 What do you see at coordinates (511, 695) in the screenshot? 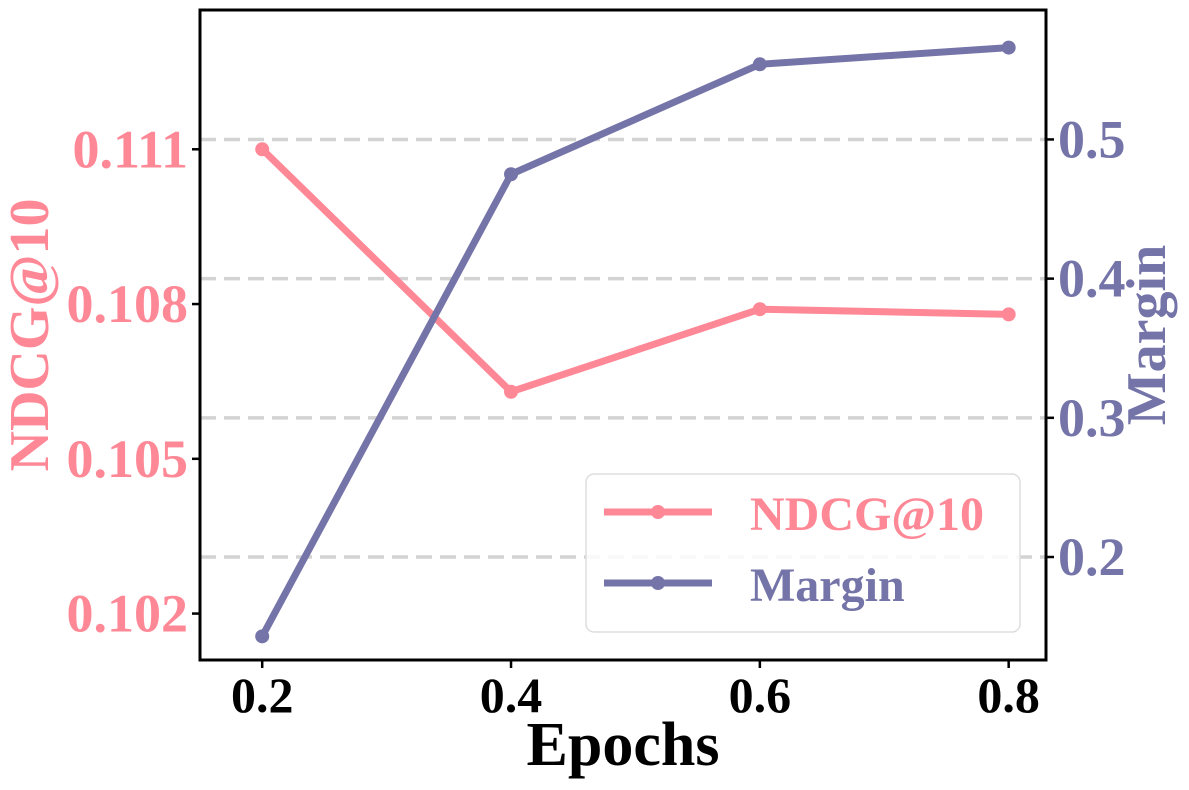
I see `x-tick-label: 0.4` at bounding box center [511, 695].